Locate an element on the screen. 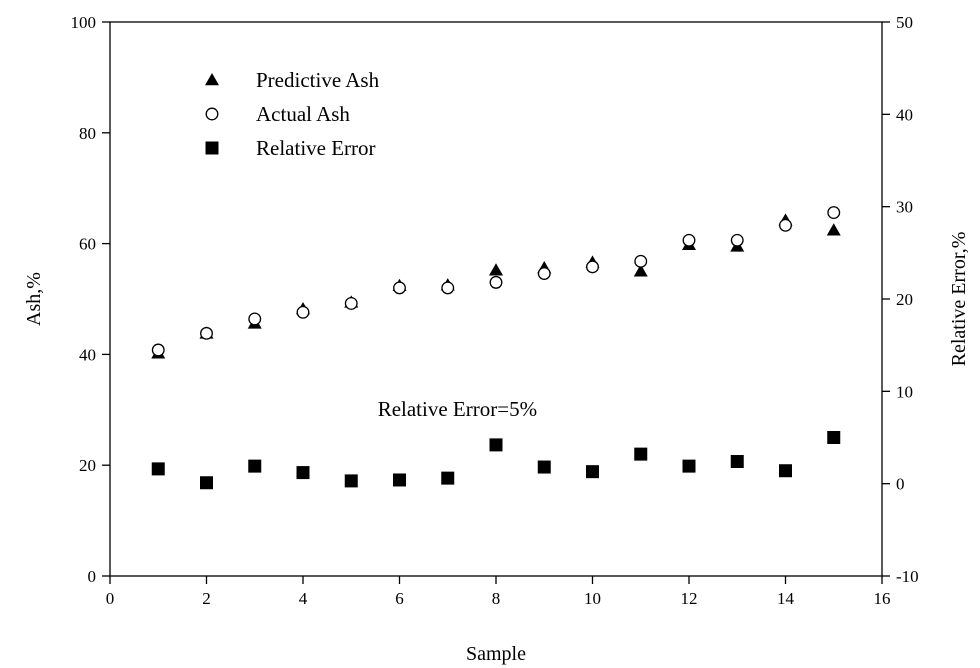 The width and height of the screenshot is (980, 668). legend-label: Predictive Ash is located at coordinates (318, 80).